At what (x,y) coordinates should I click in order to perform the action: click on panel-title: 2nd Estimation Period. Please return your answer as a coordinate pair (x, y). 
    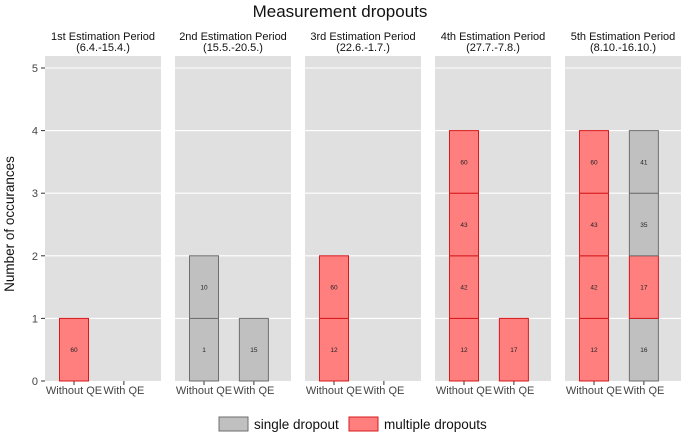
    Looking at the image, I should click on (233, 37).